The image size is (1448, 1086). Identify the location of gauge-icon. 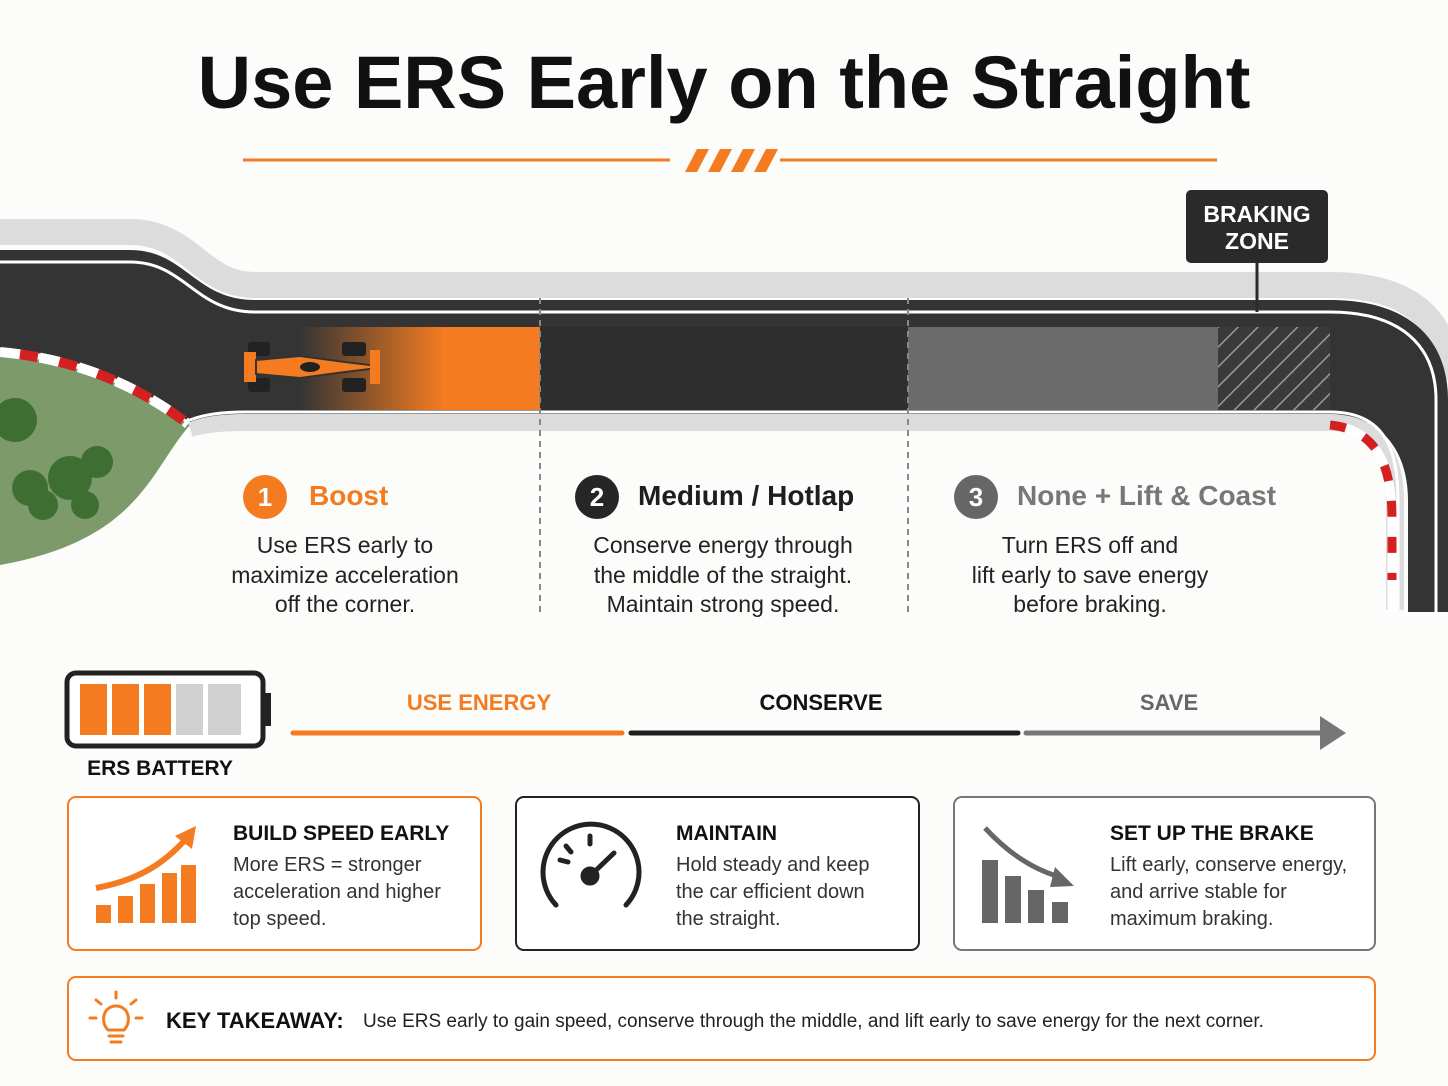
(591, 864).